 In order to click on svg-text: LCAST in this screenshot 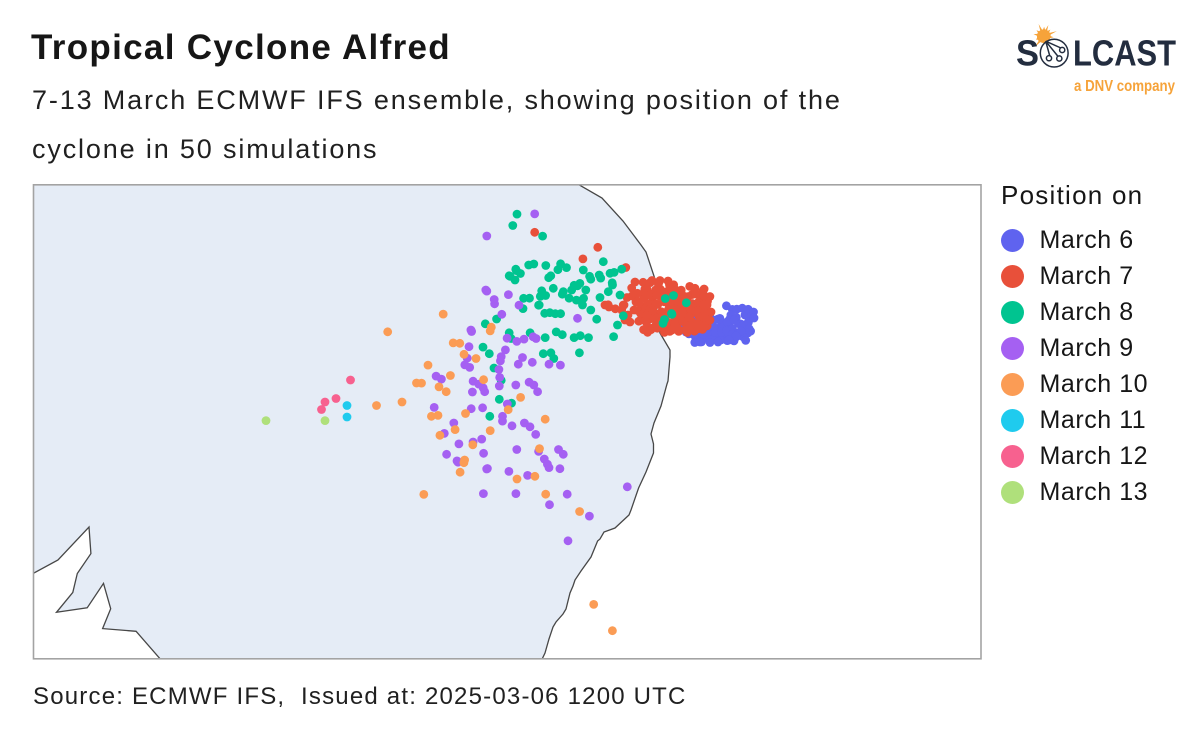, I will do `click(1124, 53)`.